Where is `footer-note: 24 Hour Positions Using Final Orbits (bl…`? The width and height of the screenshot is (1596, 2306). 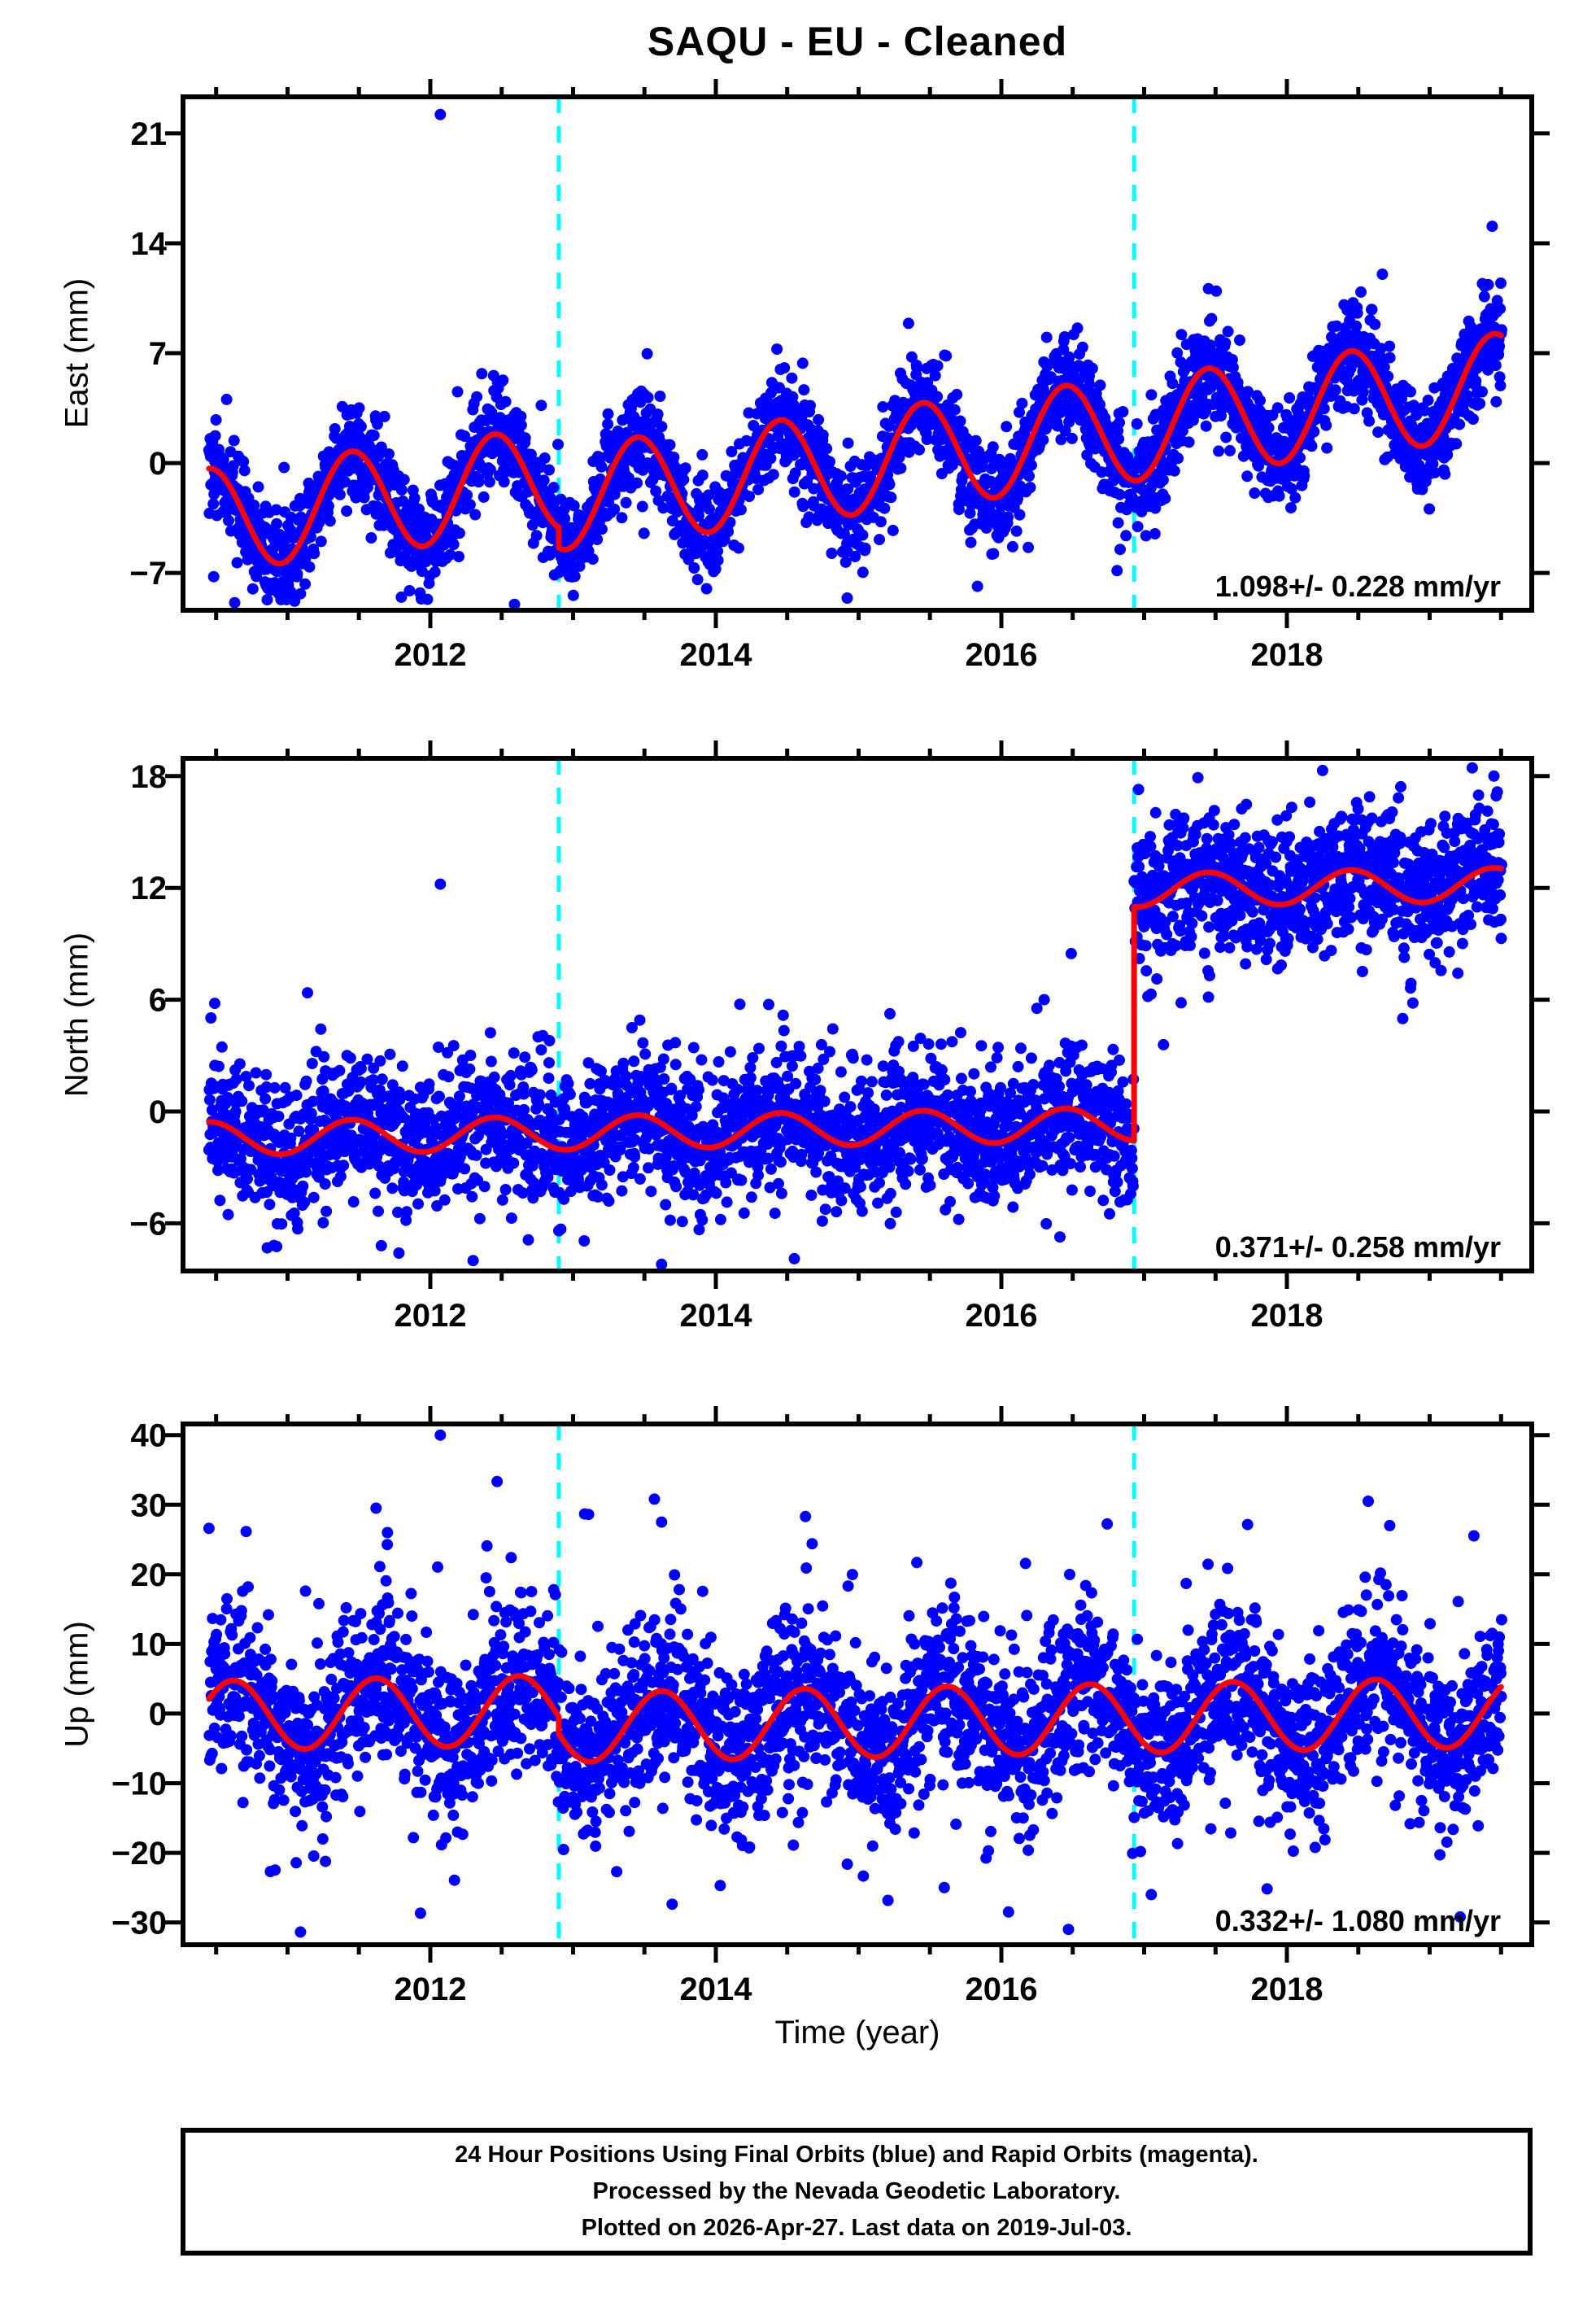
footer-note: 24 Hour Positions Using Final Orbits (bl… is located at coordinates (857, 2192).